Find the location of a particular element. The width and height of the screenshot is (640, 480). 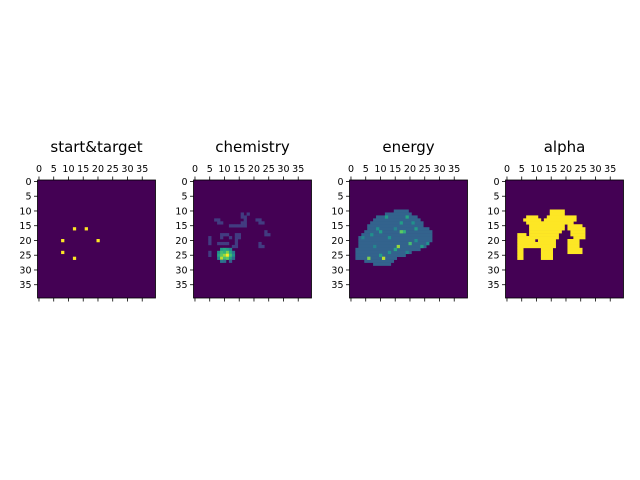

chart-title: chemistry is located at coordinates (252, 147).